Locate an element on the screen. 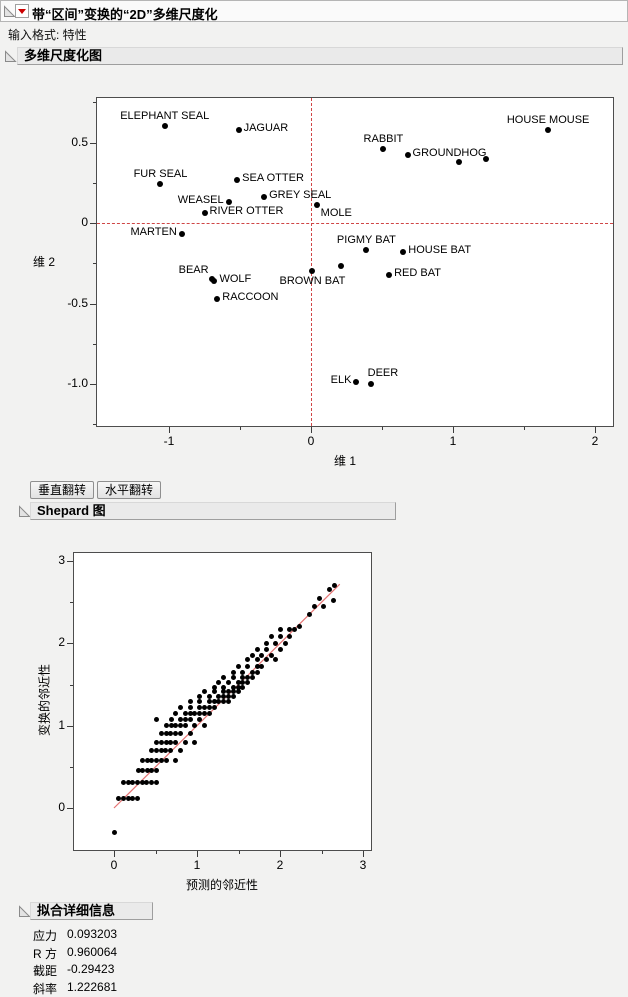 Image resolution: width=628 pixels, height=997 pixels. data-point-deer is located at coordinates (370, 384).